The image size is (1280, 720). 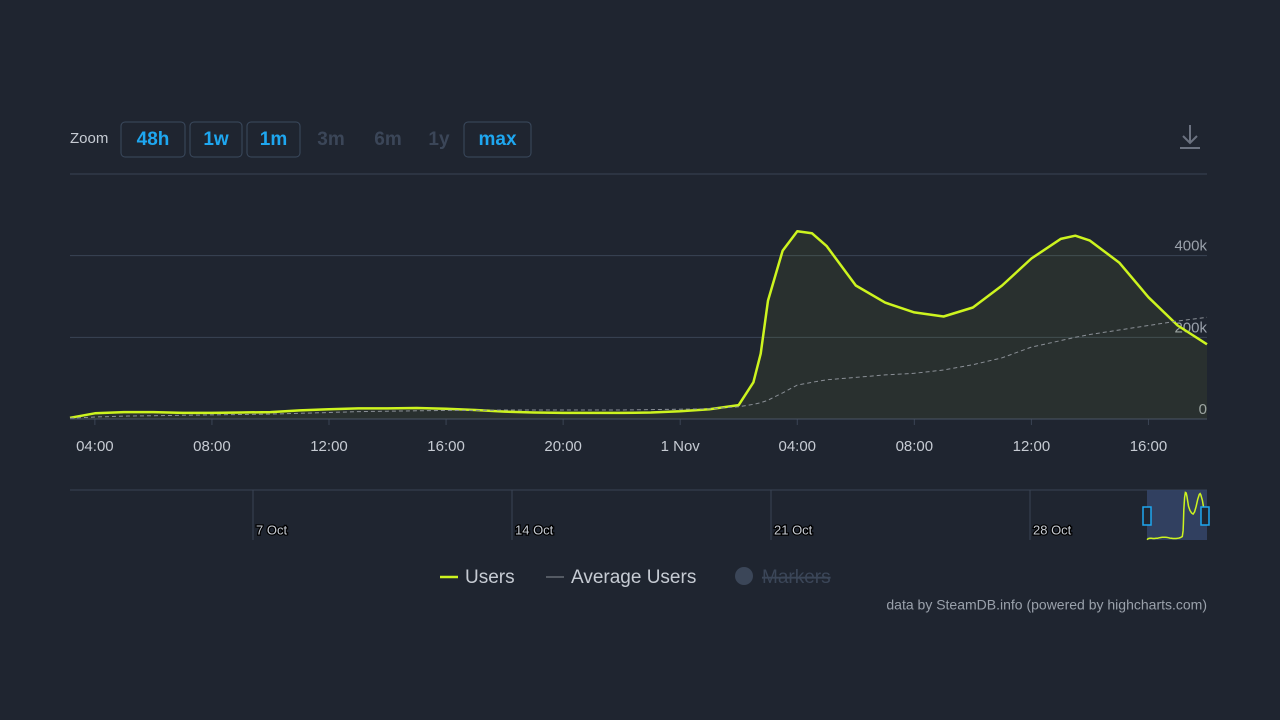 What do you see at coordinates (638, 367) in the screenshot?
I see `series-line` at bounding box center [638, 367].